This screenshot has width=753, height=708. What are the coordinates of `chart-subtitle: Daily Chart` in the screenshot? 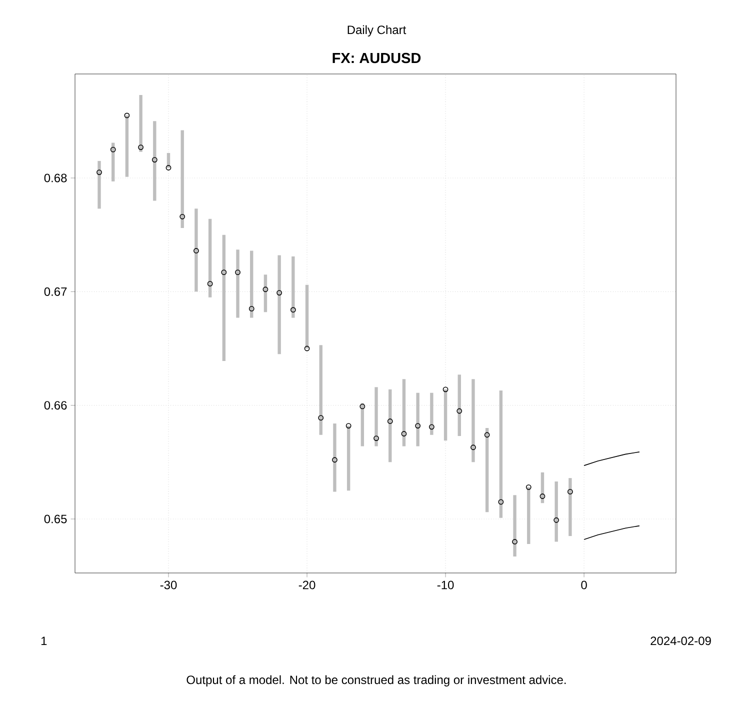 It's located at (377, 30).